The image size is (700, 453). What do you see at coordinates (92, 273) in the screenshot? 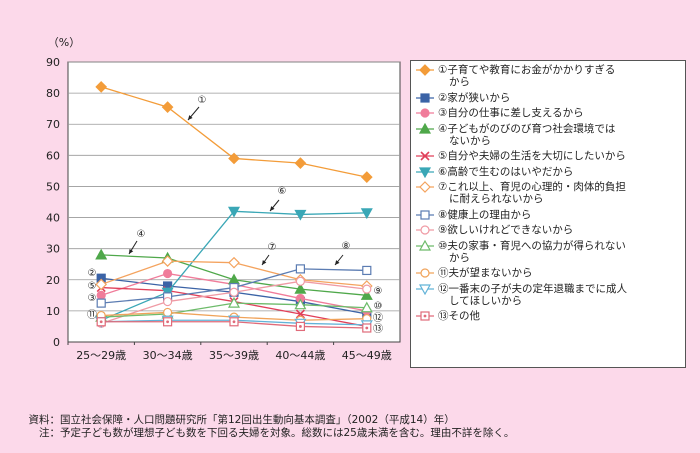
I see `series-callout: ②` at bounding box center [92, 273].